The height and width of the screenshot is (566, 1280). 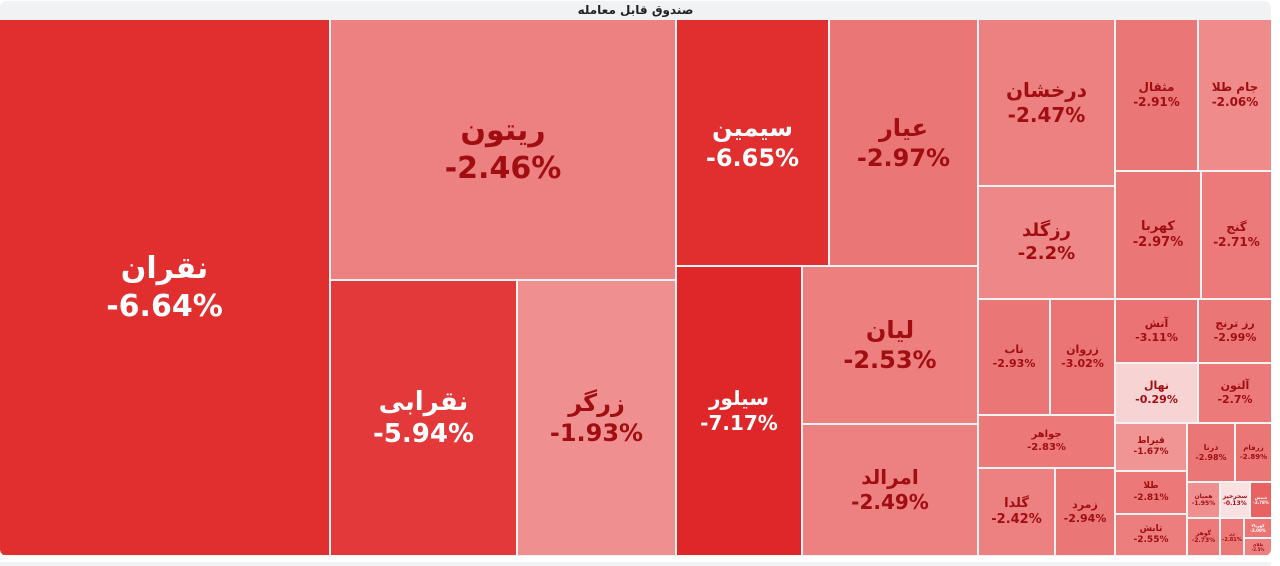 I want to click on treemap-tile: همیان -1.95%, so click(x=1203, y=500).